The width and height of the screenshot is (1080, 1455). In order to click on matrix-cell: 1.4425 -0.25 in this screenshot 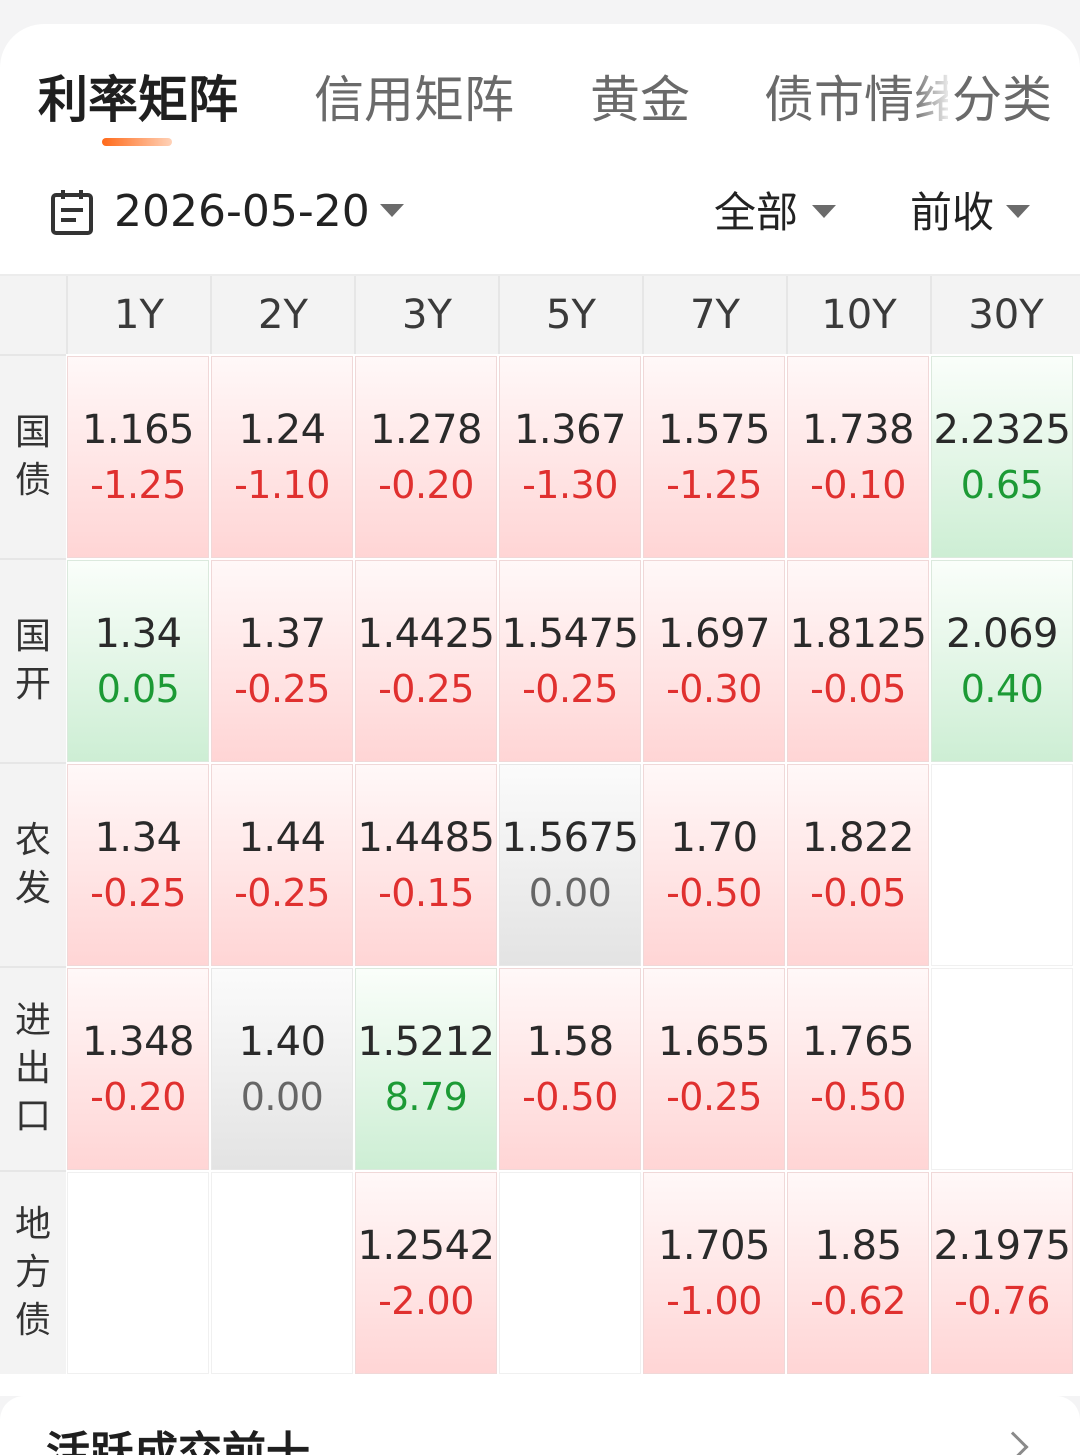, I will do `click(426, 661)`.